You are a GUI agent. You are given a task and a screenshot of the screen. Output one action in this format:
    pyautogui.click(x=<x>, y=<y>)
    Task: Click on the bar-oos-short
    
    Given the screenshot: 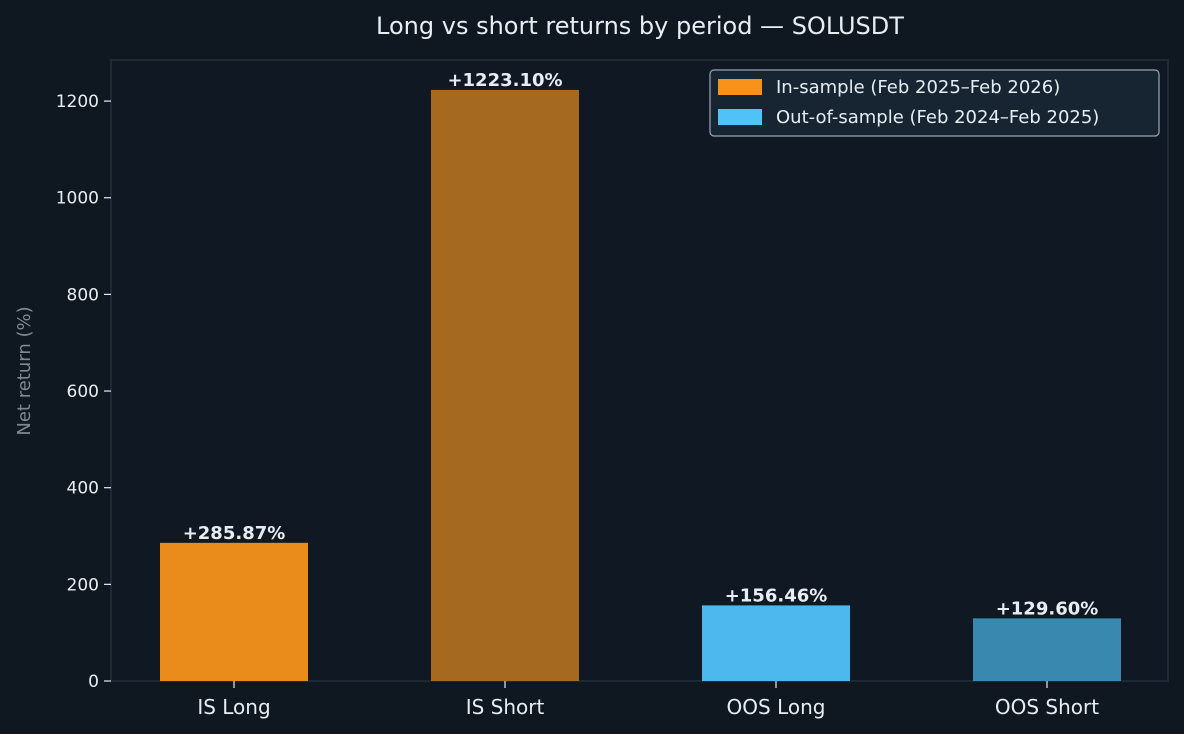 What is the action you would take?
    pyautogui.click(x=1047, y=649)
    